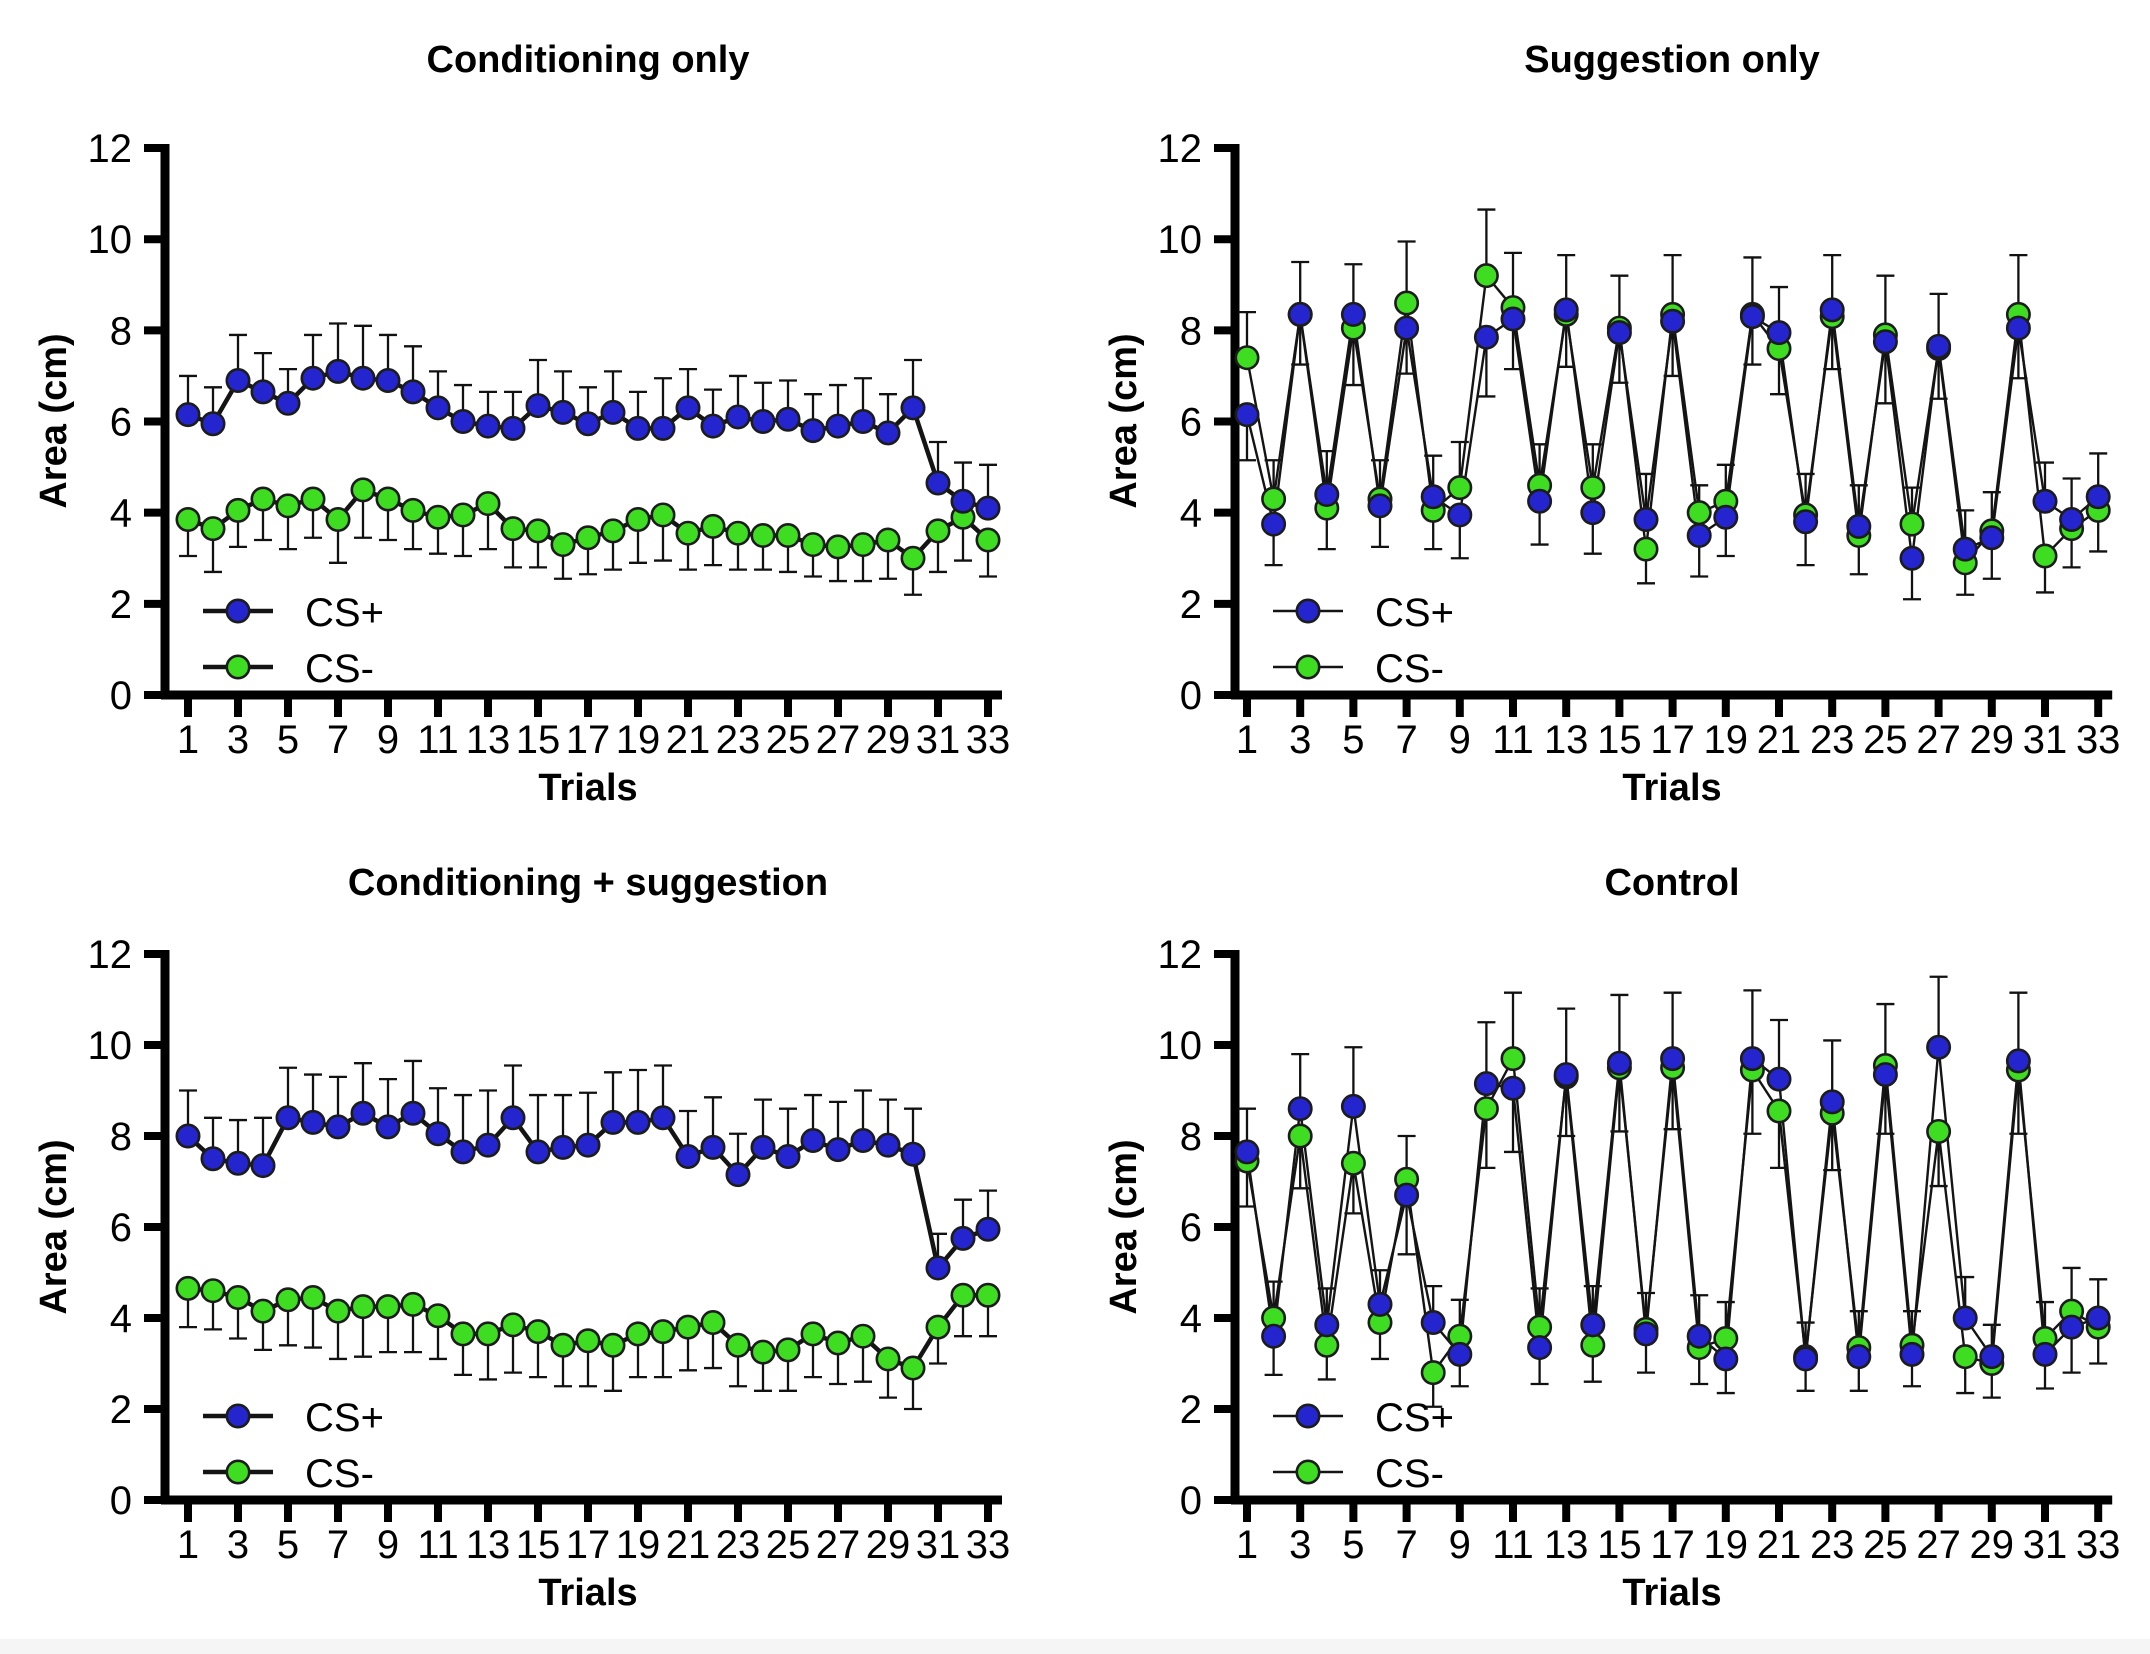 This screenshot has height=1654, width=2150. Describe the element at coordinates (344, 613) in the screenshot. I see `legend-label-cs-plus: CS+` at that location.